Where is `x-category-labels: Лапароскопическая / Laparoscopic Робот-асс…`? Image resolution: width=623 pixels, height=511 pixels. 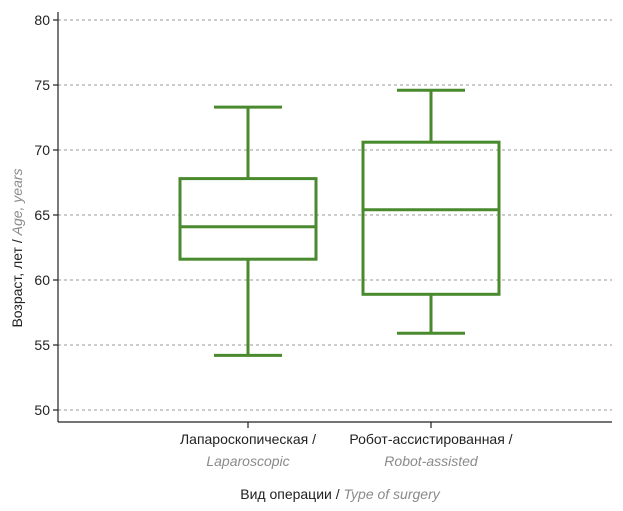
x-category-labels: Лапароскопическая / Laparoscopic Робот-асс… is located at coordinates (346, 445).